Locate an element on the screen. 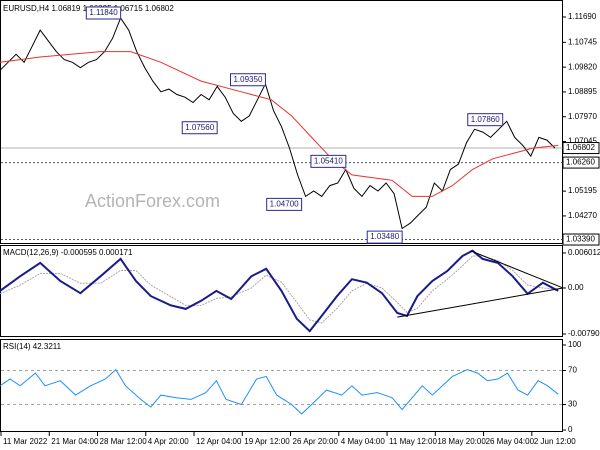  annotation-label: 1.05410 is located at coordinates (328, 160).